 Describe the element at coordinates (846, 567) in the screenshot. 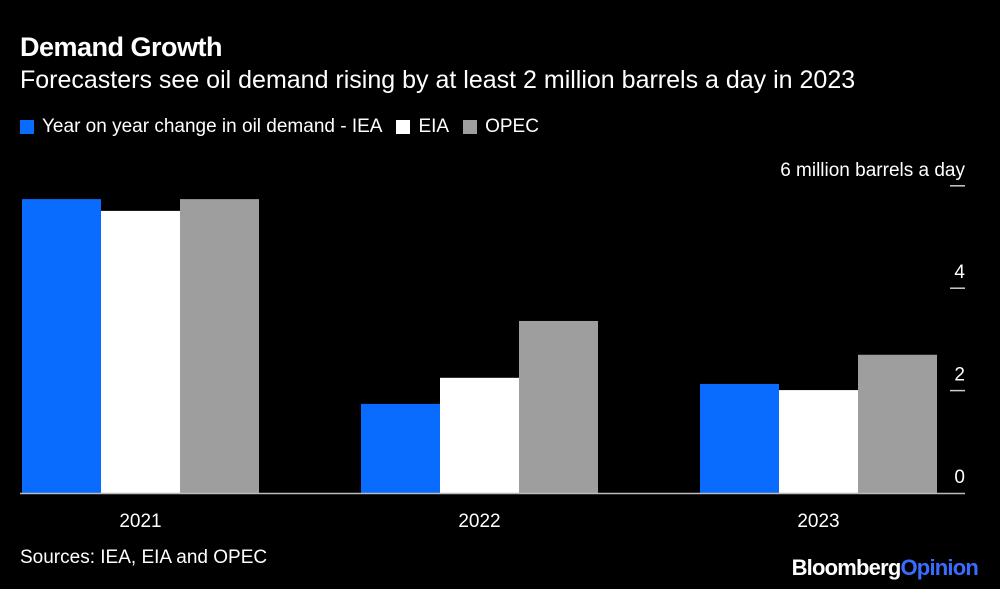

I see `logo-brand: Bloomberg` at that location.